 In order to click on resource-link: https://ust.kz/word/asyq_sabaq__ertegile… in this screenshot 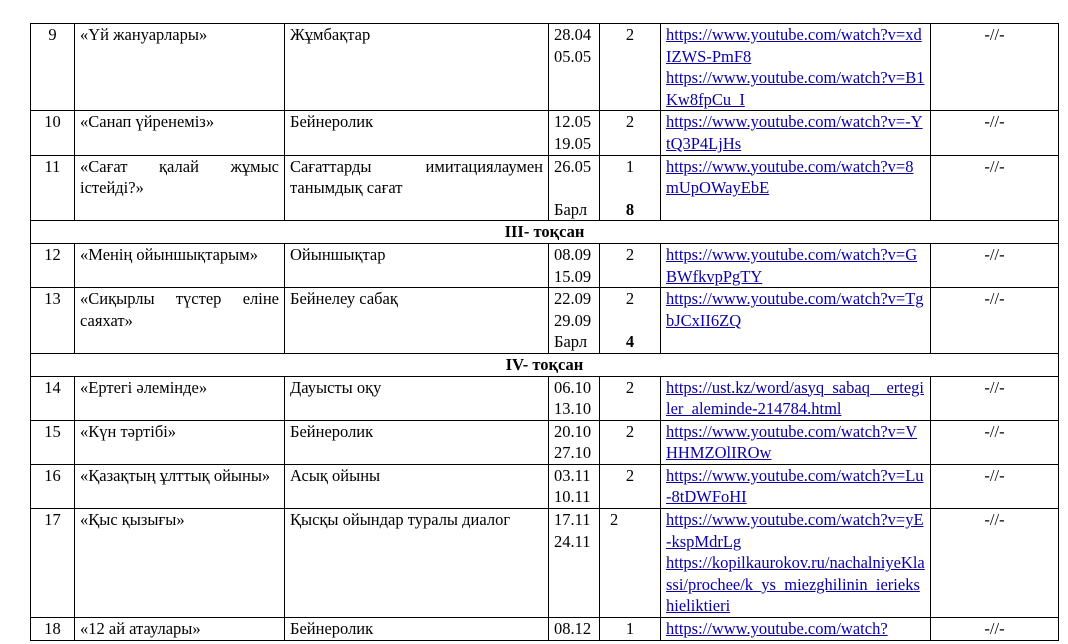, I will do `click(795, 398)`.